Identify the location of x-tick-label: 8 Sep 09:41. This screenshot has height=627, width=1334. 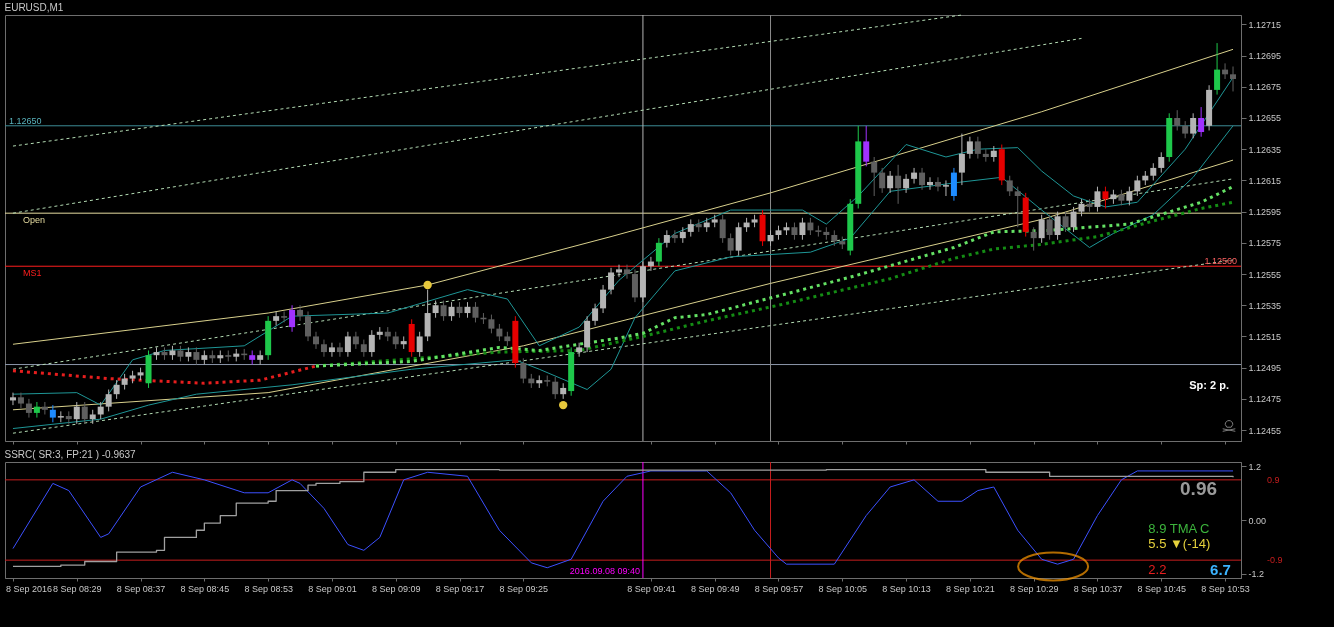
(651, 588).